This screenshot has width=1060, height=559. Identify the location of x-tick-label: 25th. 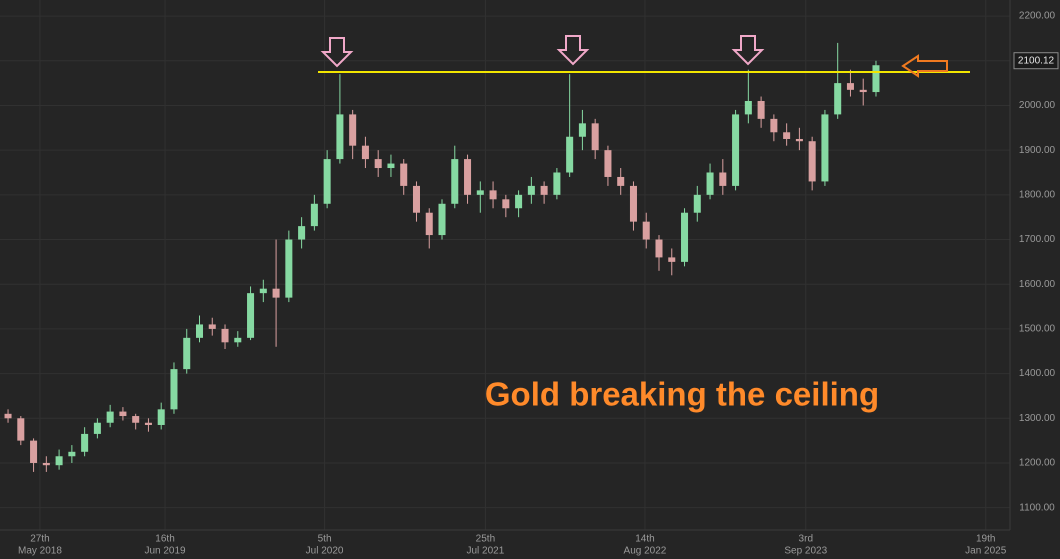
(485, 539).